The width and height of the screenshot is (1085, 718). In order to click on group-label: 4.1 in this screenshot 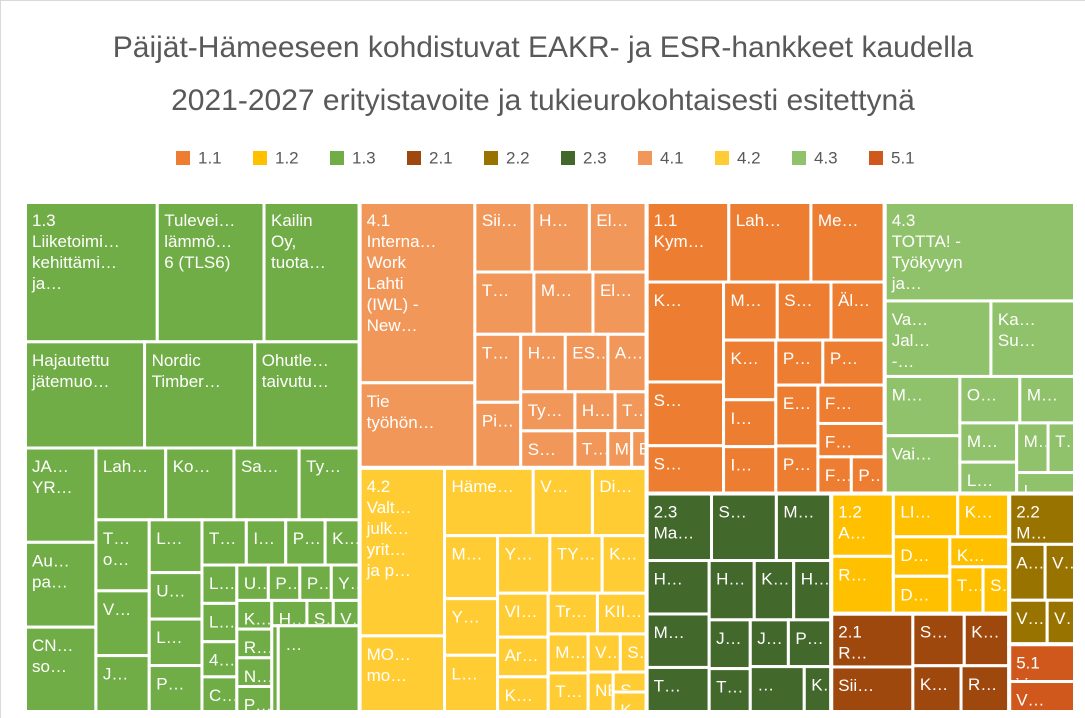, I will do `click(379, 220)`.